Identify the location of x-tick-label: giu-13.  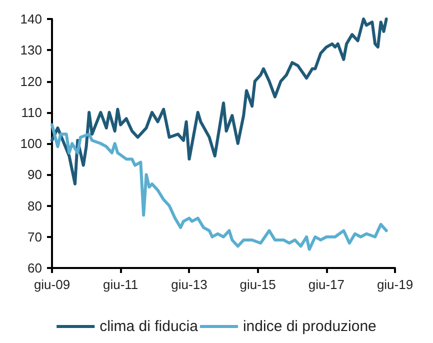
(189, 284).